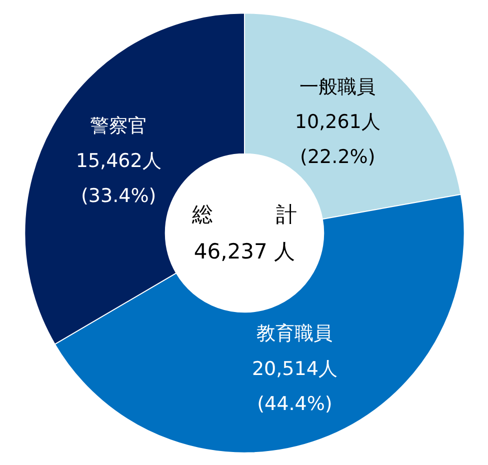 The image size is (488, 465). I want to click on data-label: 20,514人 (44.4%), so click(295, 386).